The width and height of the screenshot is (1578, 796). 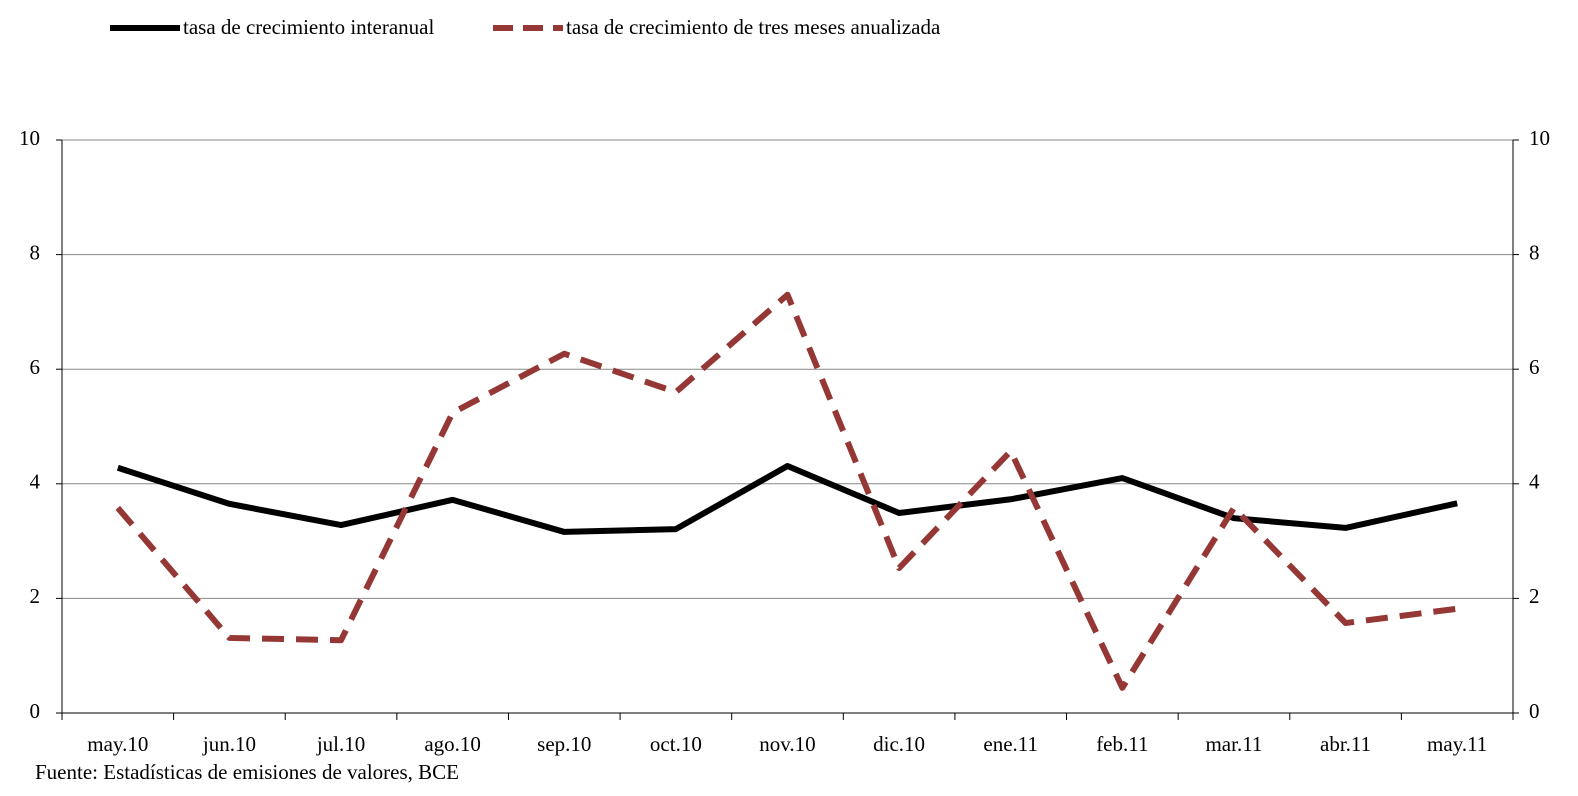 What do you see at coordinates (117, 744) in the screenshot?
I see `x-tick-label: may.10` at bounding box center [117, 744].